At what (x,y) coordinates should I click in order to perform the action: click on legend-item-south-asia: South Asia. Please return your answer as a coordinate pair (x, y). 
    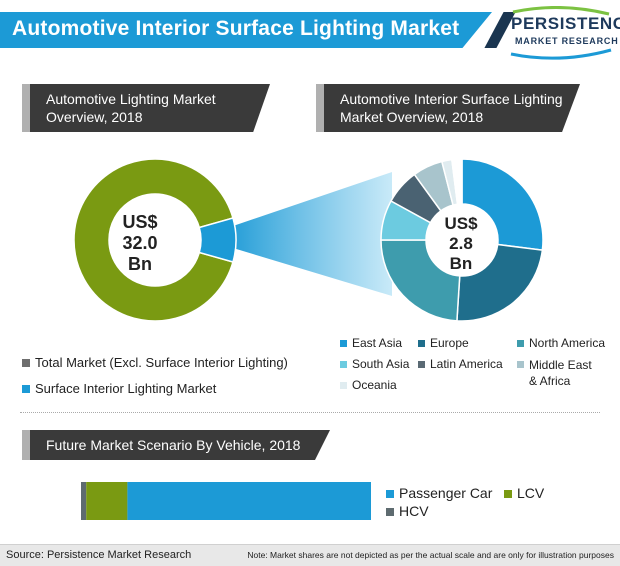
    Looking at the image, I should click on (374, 364).